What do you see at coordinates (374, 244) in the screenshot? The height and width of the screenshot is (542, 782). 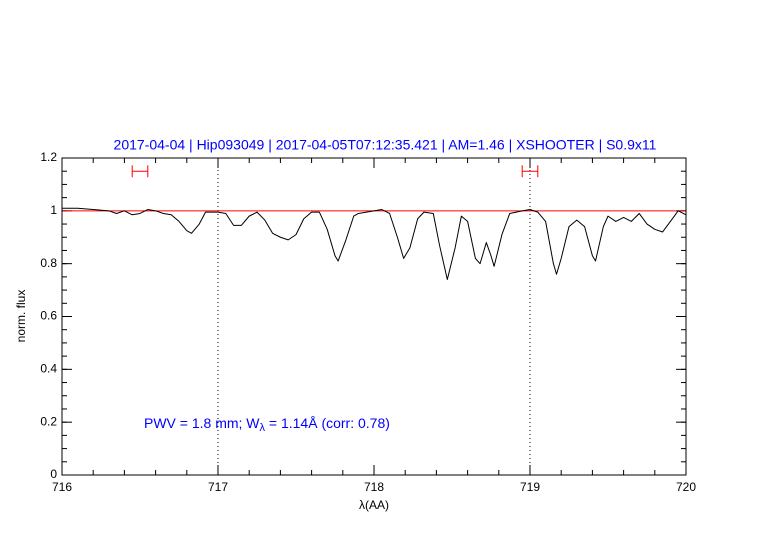 I see `spectrum-line` at bounding box center [374, 244].